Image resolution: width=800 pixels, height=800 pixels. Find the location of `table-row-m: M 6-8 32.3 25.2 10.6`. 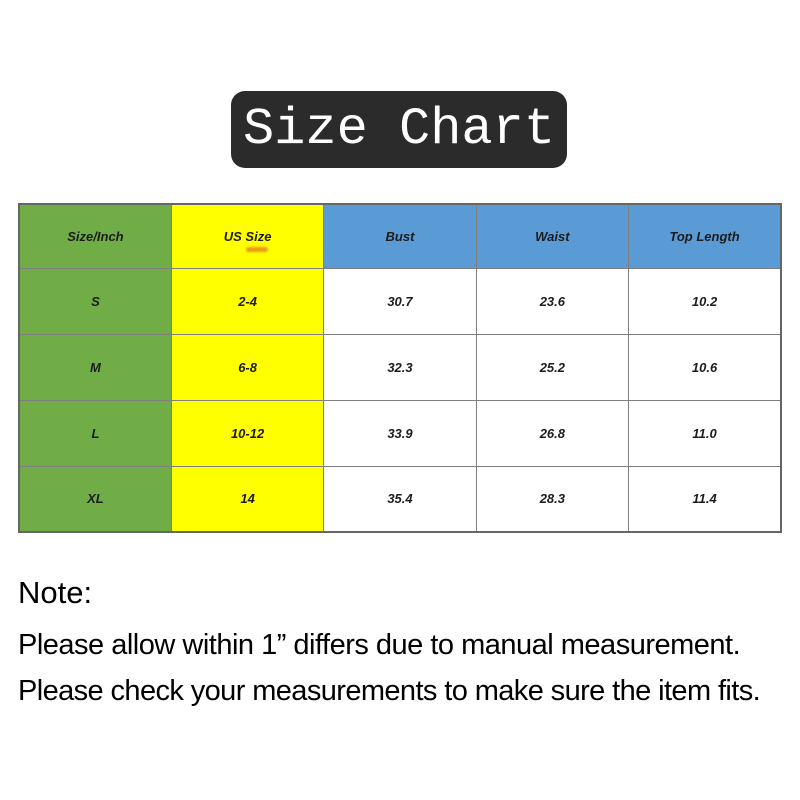

table-row-m: M 6-8 32.3 25.2 10.6 is located at coordinates (400, 367).